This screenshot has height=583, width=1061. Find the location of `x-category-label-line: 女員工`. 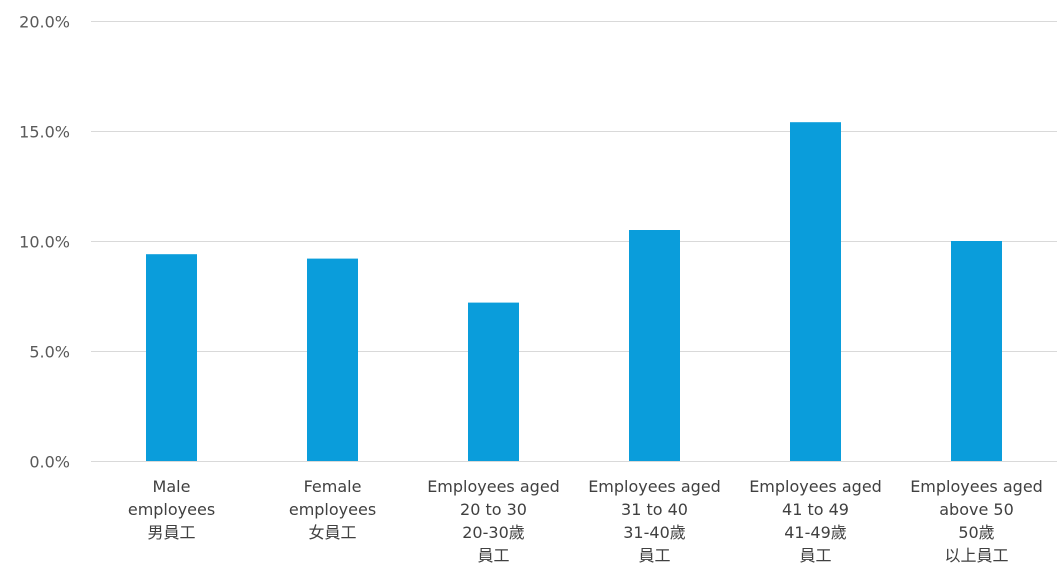

x-category-label-line: 女員工 is located at coordinates (332, 532).